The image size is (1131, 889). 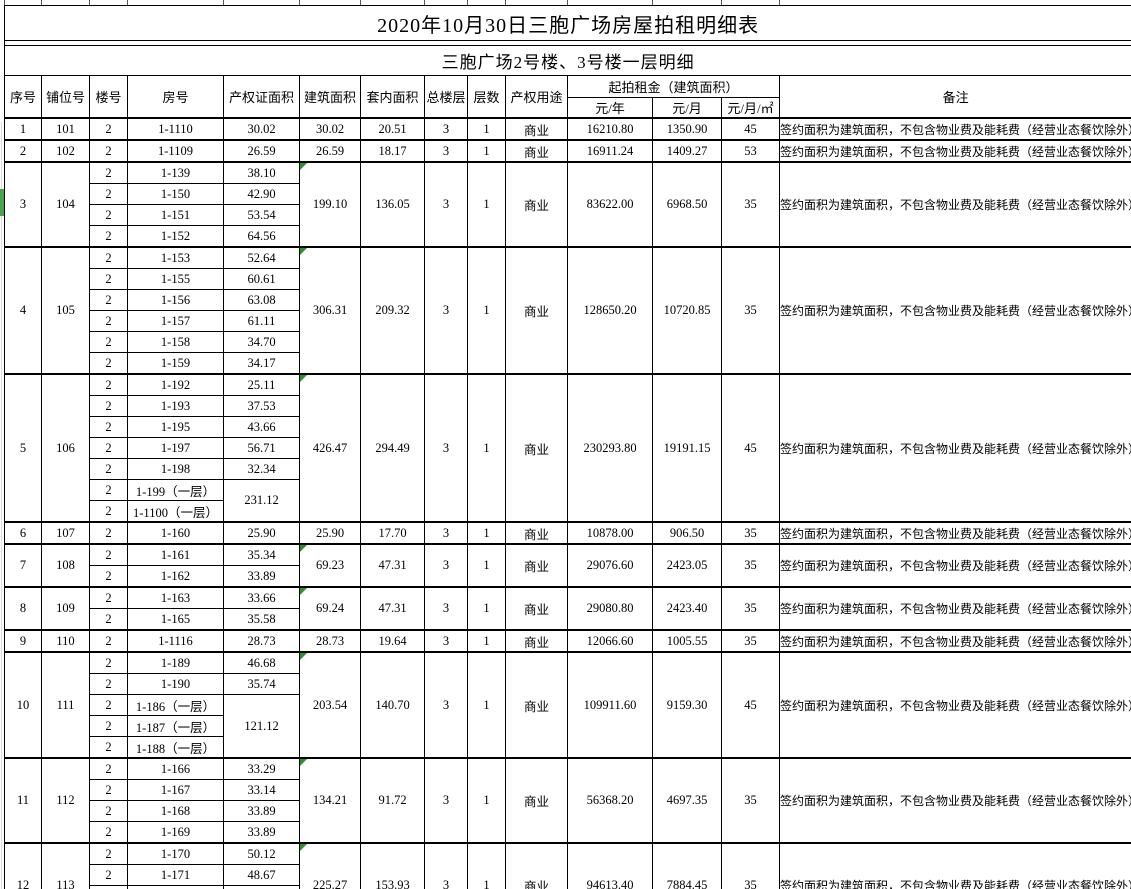 What do you see at coordinates (175, 97) in the screenshot?
I see `header-room-no: 房号` at bounding box center [175, 97].